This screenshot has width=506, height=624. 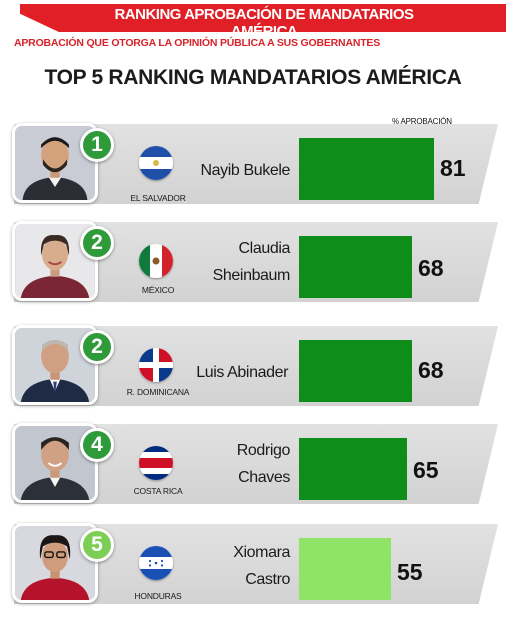 What do you see at coordinates (422, 121) in the screenshot?
I see `approval-column-label: % APROBACIÓN` at bounding box center [422, 121].